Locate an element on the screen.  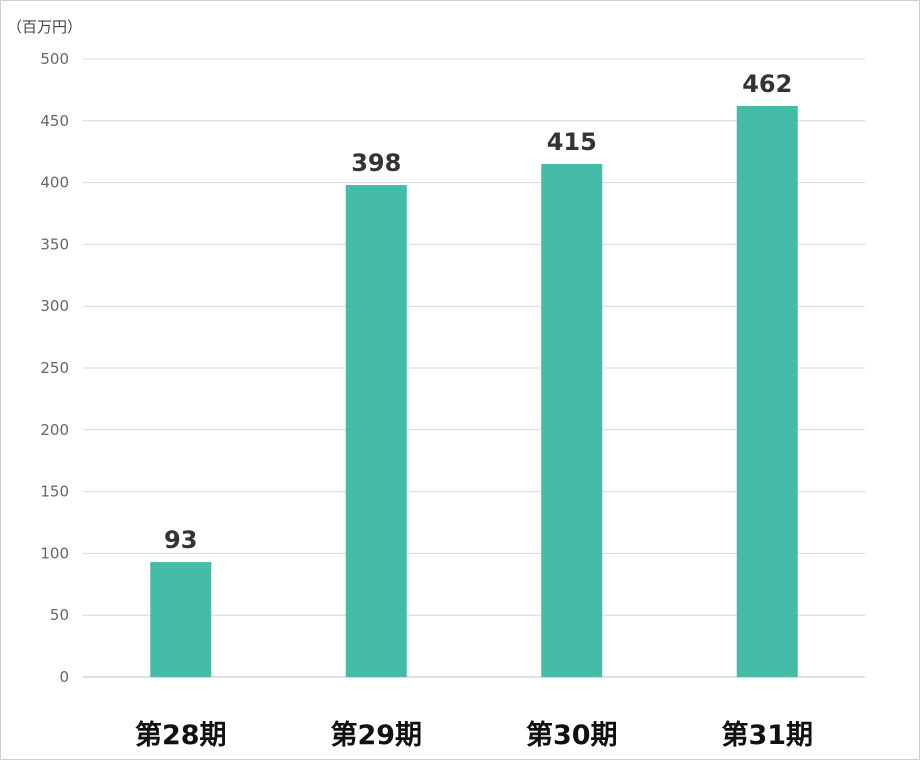
y-tick-label: 250 is located at coordinates (54, 368).